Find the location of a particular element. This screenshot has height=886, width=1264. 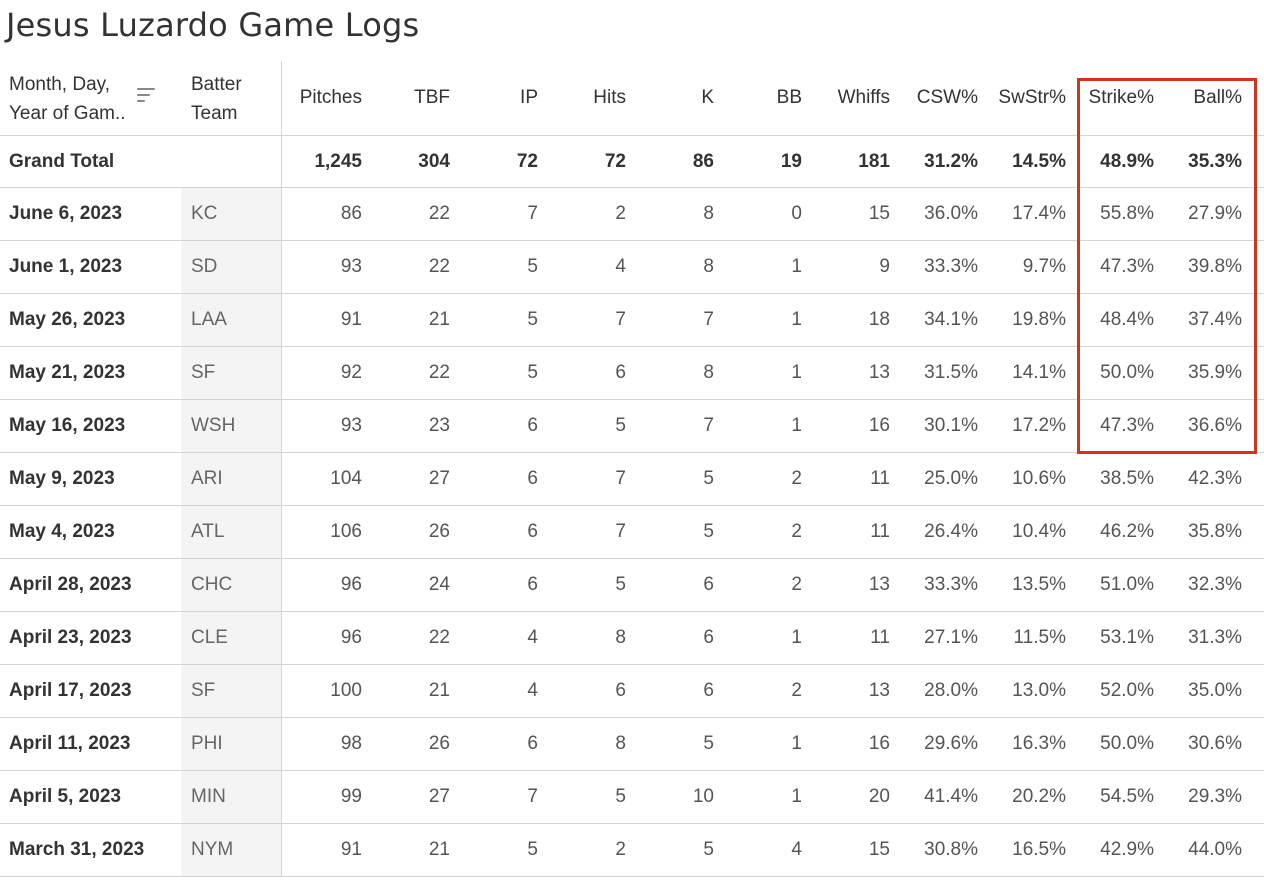

row-team: CLE is located at coordinates (231, 638).